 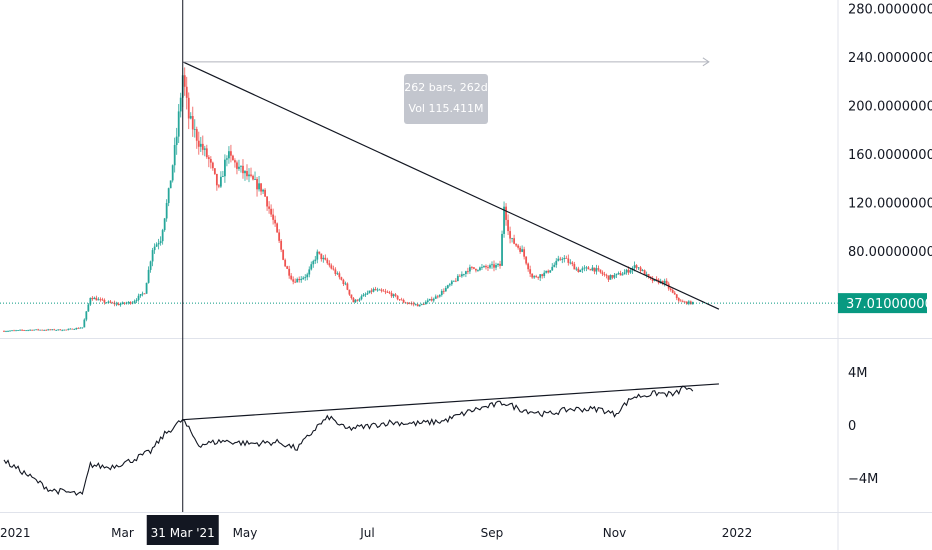 I want to click on indicator-line, so click(x=348, y=440).